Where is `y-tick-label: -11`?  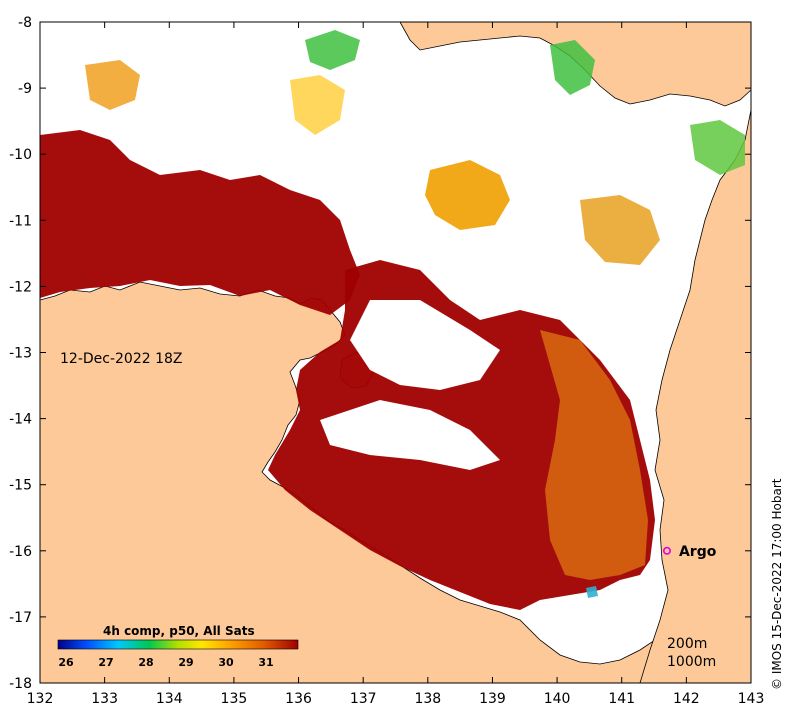
y-tick-label: -11 is located at coordinates (20, 221).